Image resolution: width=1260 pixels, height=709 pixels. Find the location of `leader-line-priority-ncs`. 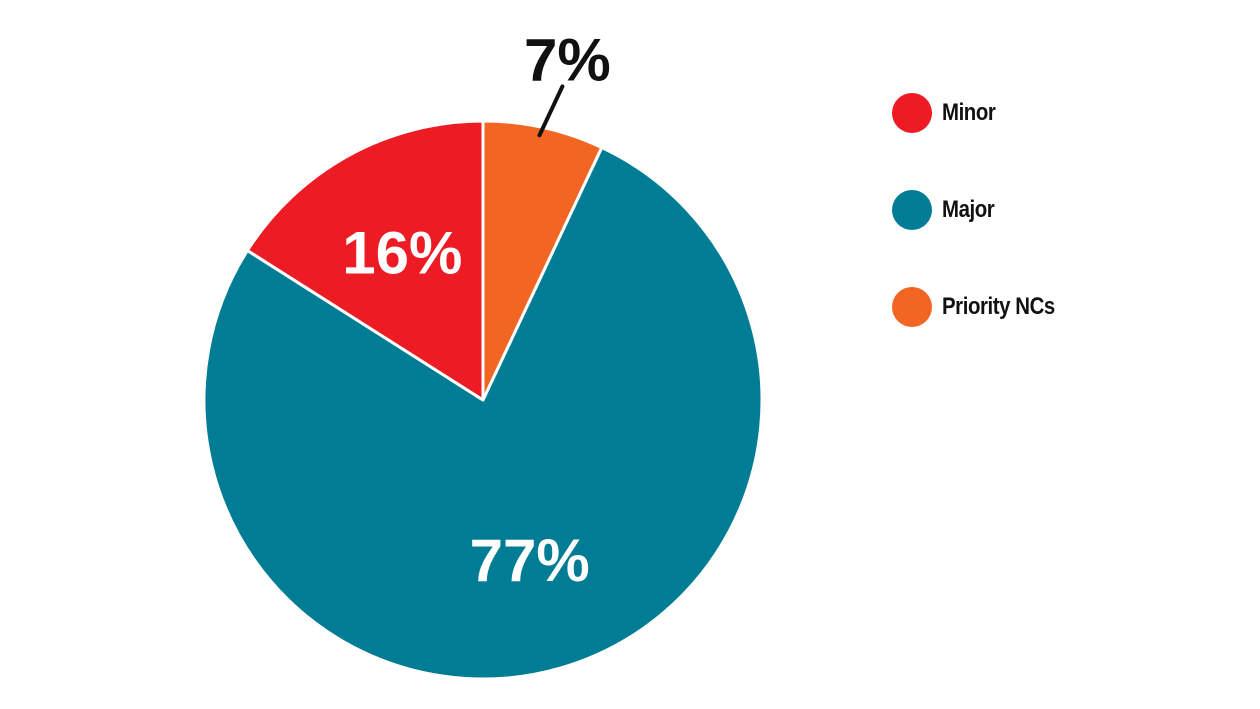

leader-line-priority-ncs is located at coordinates (551, 111).